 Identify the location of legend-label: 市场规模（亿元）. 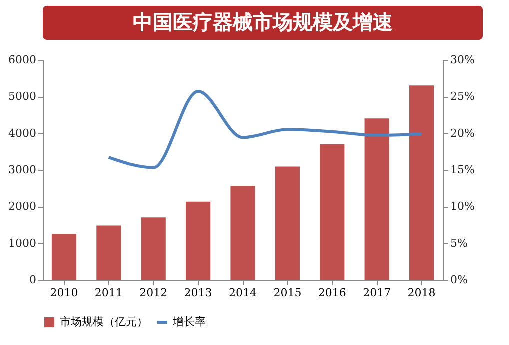
(104, 322).